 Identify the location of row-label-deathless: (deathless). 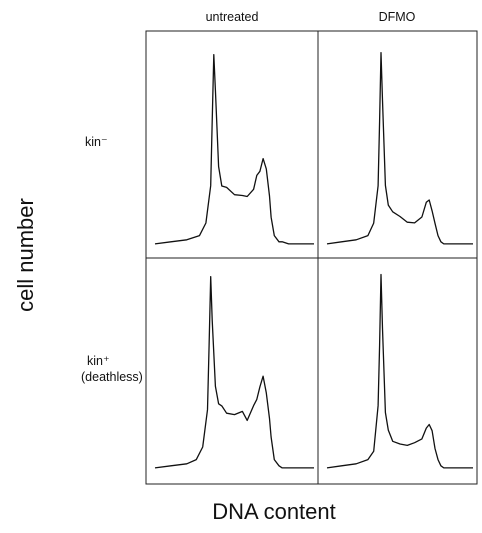
(112, 377).